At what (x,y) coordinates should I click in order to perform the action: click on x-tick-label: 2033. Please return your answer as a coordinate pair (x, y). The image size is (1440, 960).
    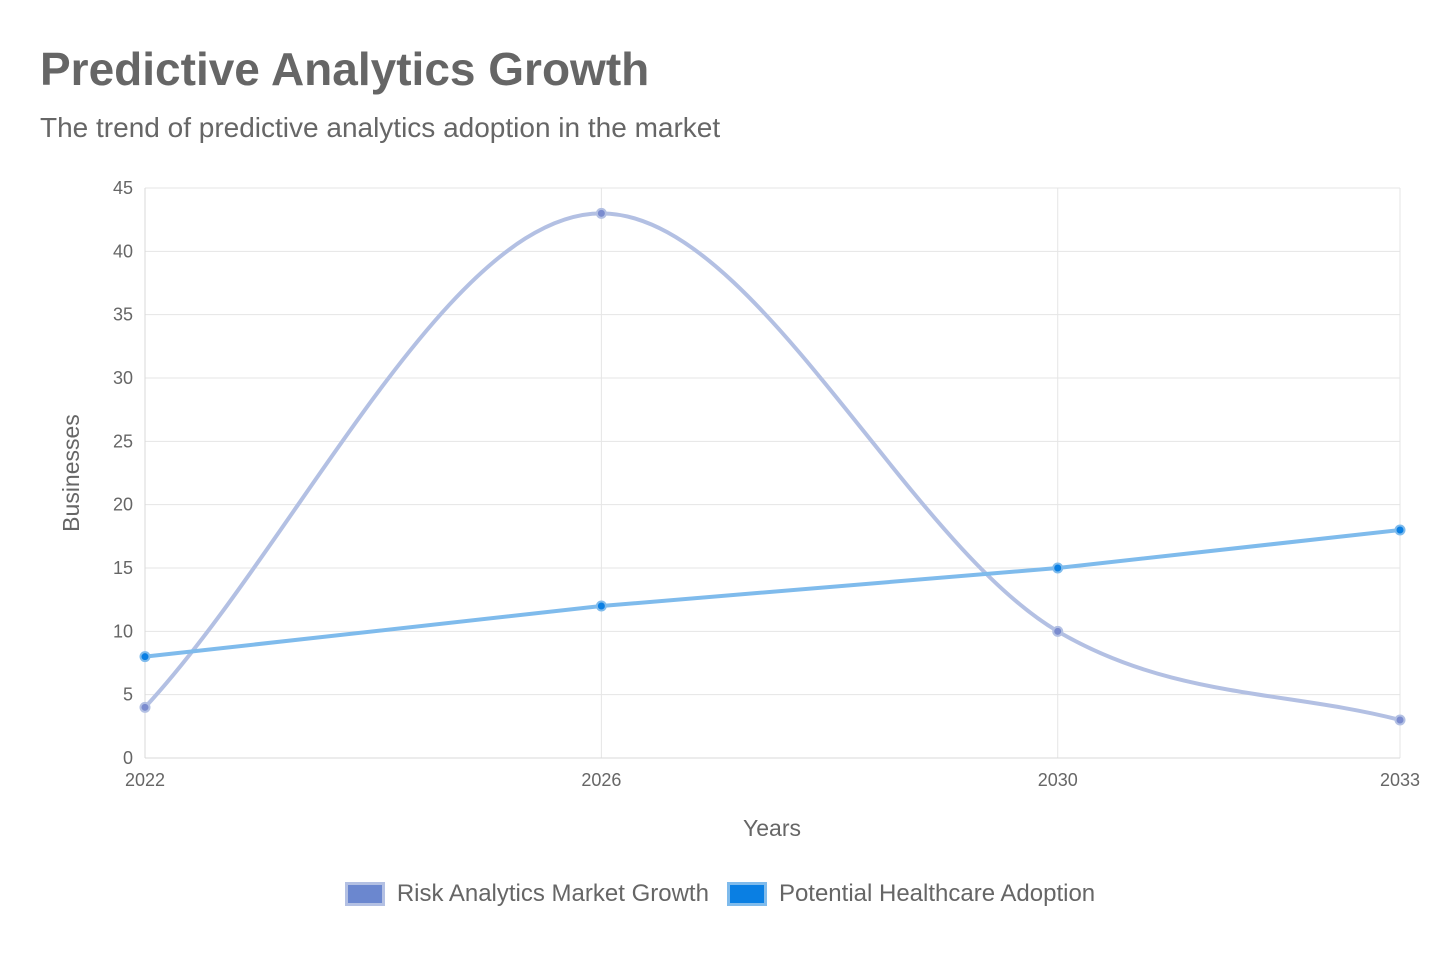
    Looking at the image, I should click on (1400, 780).